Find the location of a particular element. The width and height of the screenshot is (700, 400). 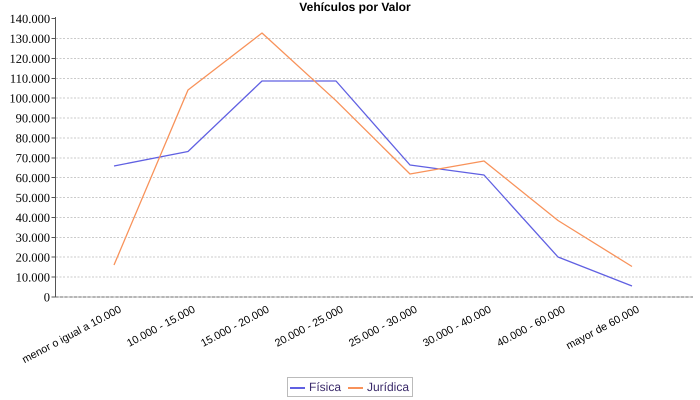

svg-text: 120.000 is located at coordinates (29, 59).